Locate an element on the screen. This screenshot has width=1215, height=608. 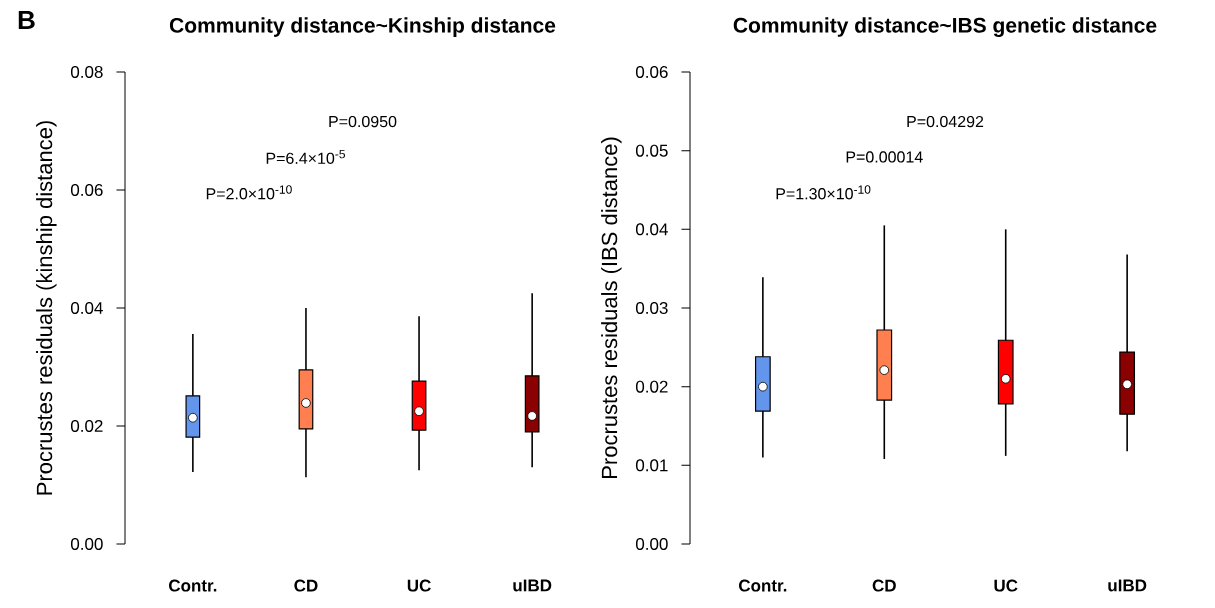
annotation: P=0.00014 is located at coordinates (884, 157).